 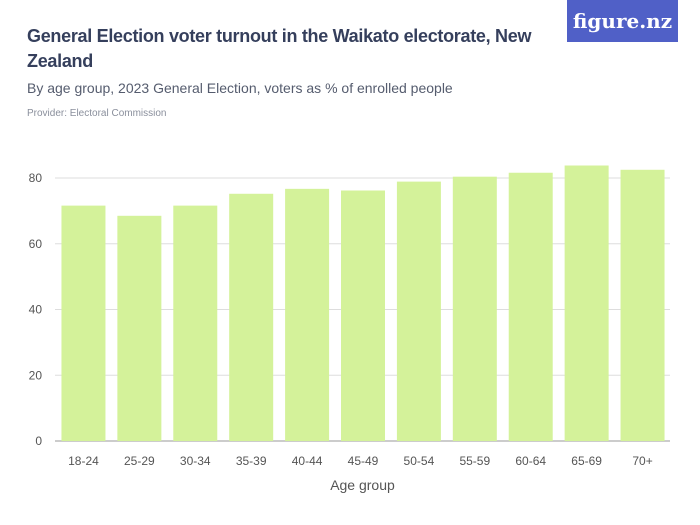 I want to click on x-tick-label: 60-64, so click(x=530, y=461).